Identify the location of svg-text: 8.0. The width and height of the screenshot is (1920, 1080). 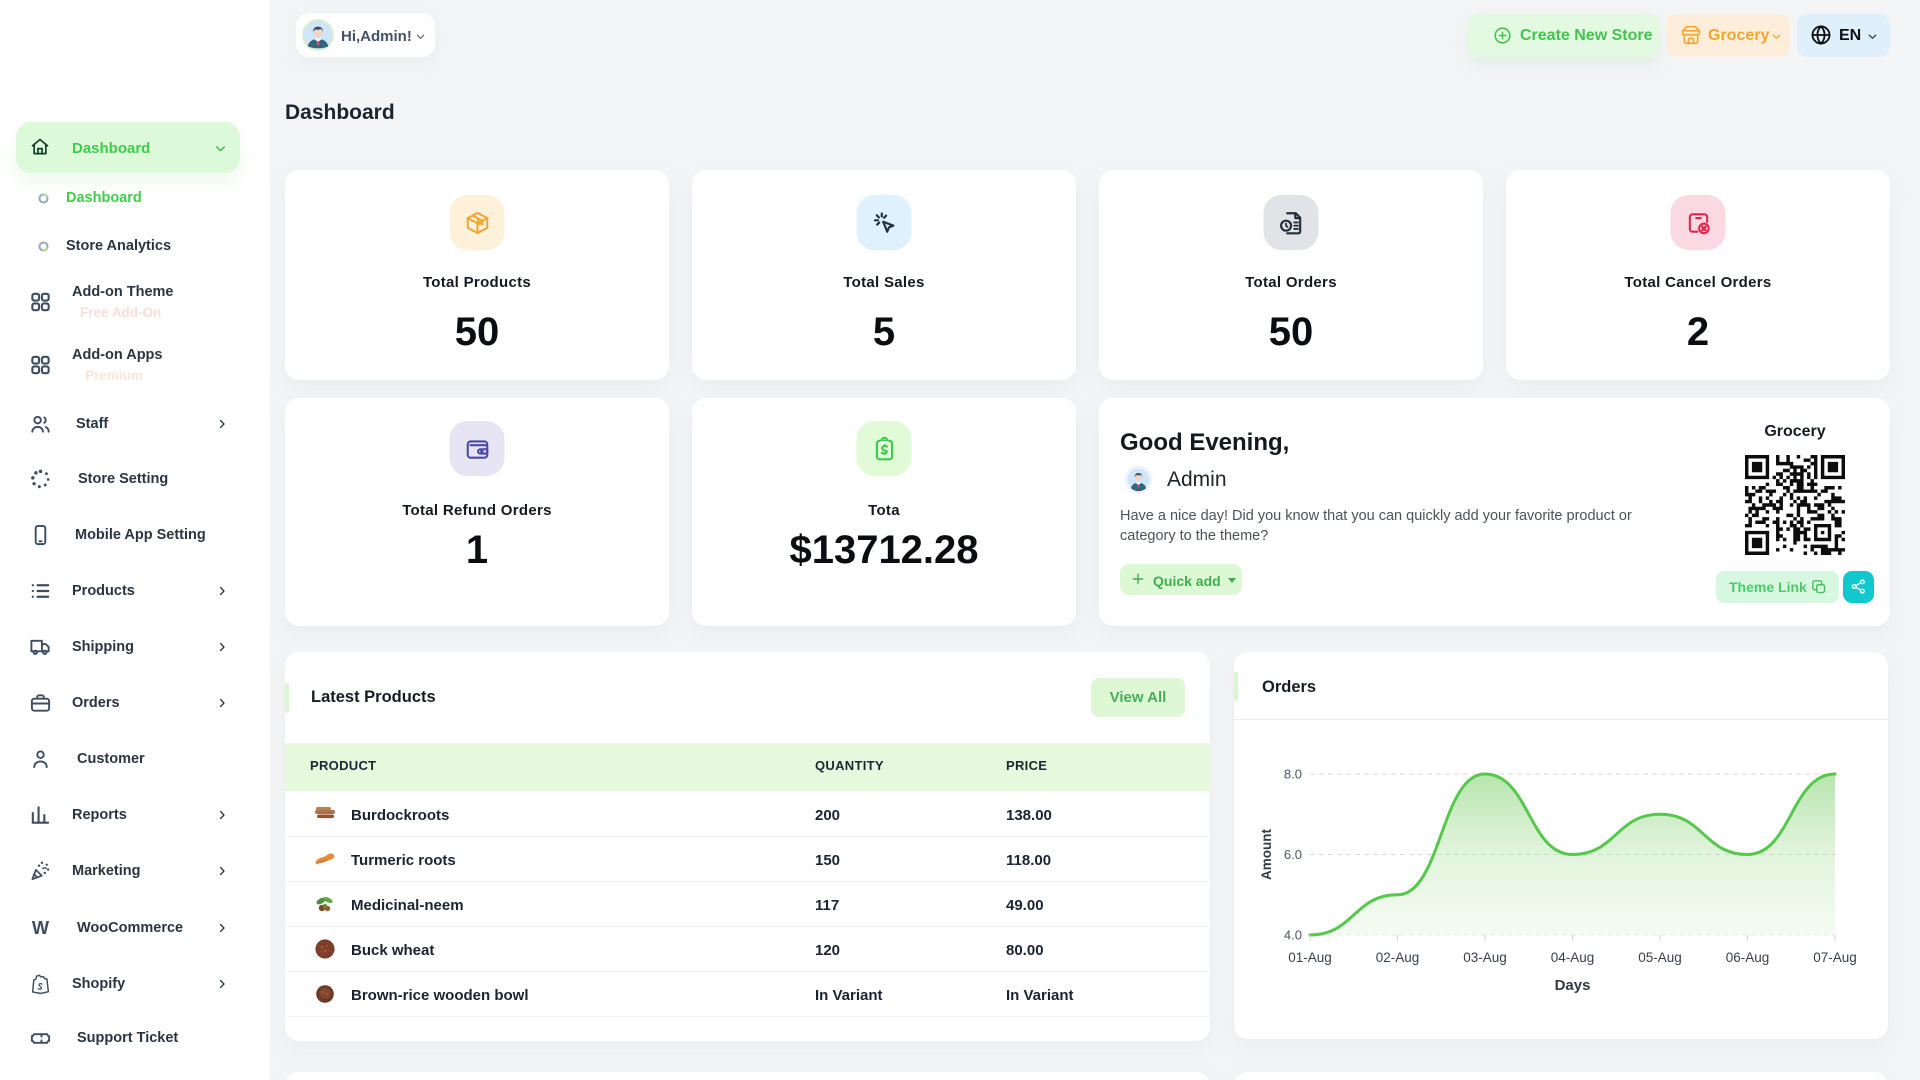
(1293, 774).